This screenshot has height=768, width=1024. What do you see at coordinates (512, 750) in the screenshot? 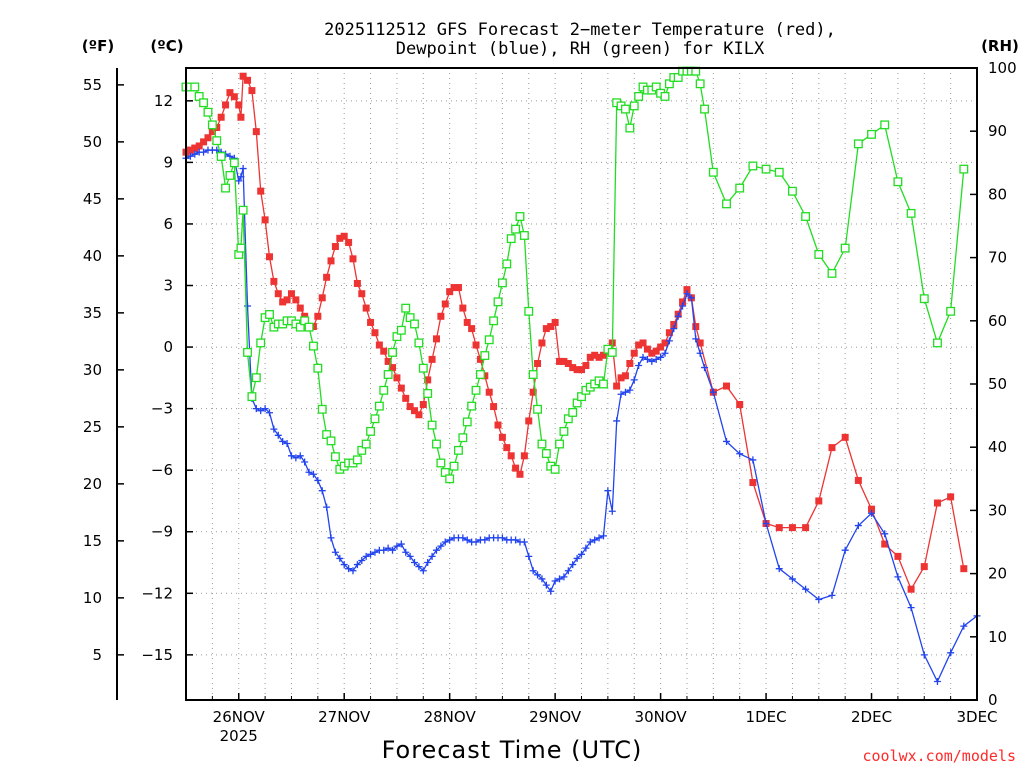
I see `x-axis-label: Forecast Time (UTC)` at bounding box center [512, 750].